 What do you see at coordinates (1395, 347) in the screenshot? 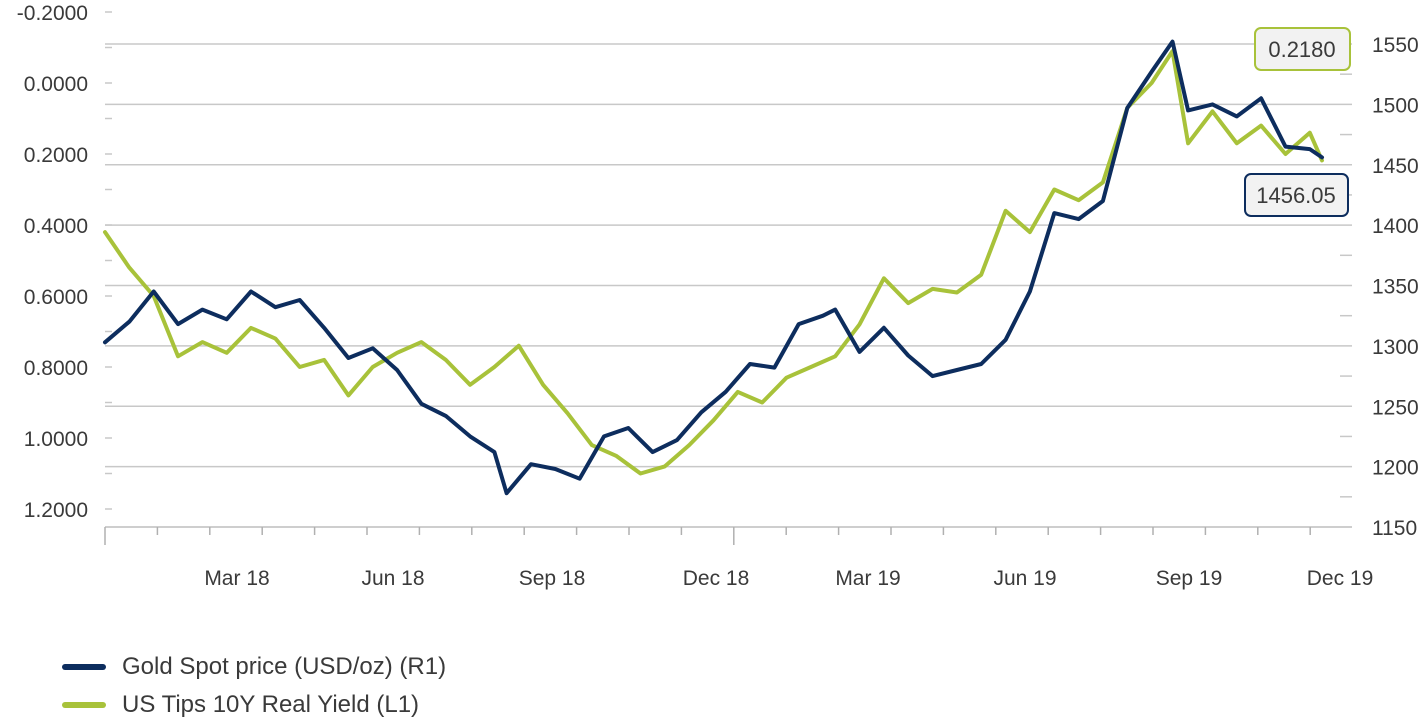
I see `right-tick-label: 1300` at bounding box center [1395, 347].